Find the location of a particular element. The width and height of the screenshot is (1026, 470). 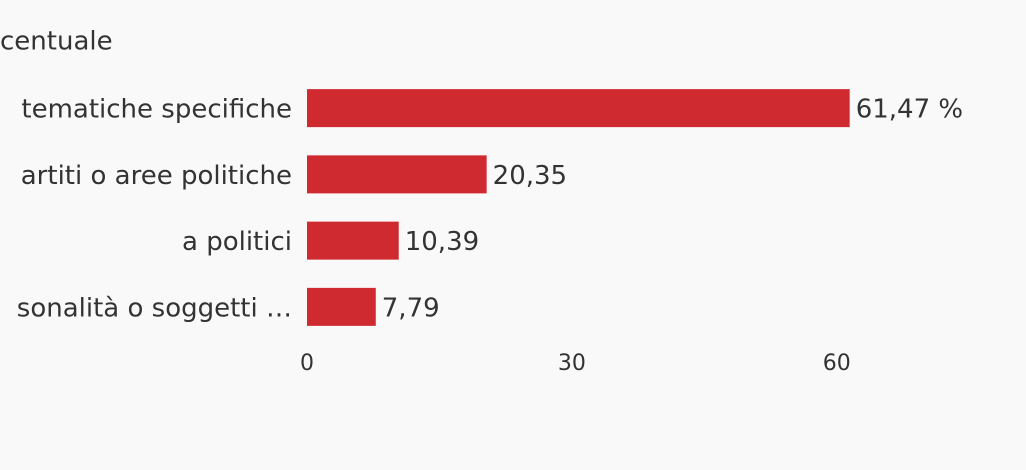

y-tick-label: a politici is located at coordinates (237, 242).